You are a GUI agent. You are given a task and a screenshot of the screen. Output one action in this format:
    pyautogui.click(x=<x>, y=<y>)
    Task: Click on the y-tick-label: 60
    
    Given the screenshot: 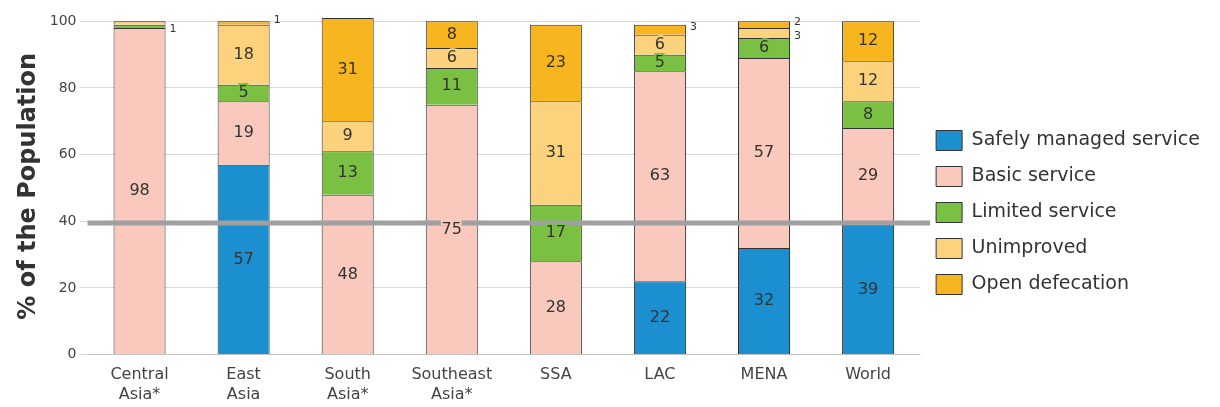 What is the action you would take?
    pyautogui.click(x=67, y=153)
    